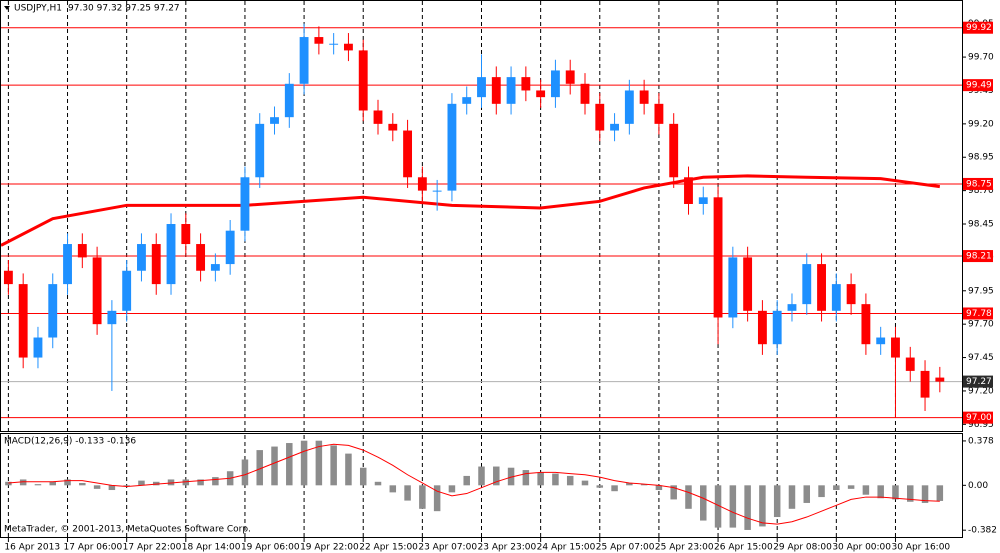 The height and width of the screenshot is (553, 1000). Describe the element at coordinates (32, 548) in the screenshot. I see `x-tick-label: 16 Apr 2013` at that location.